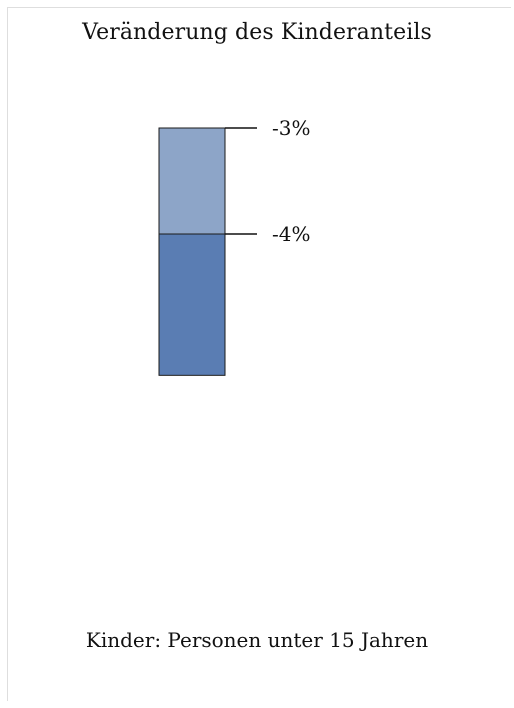 The image size is (514, 708). I want to click on chart-note: Kinder: Personen unter 15 Jahren, so click(257, 640).